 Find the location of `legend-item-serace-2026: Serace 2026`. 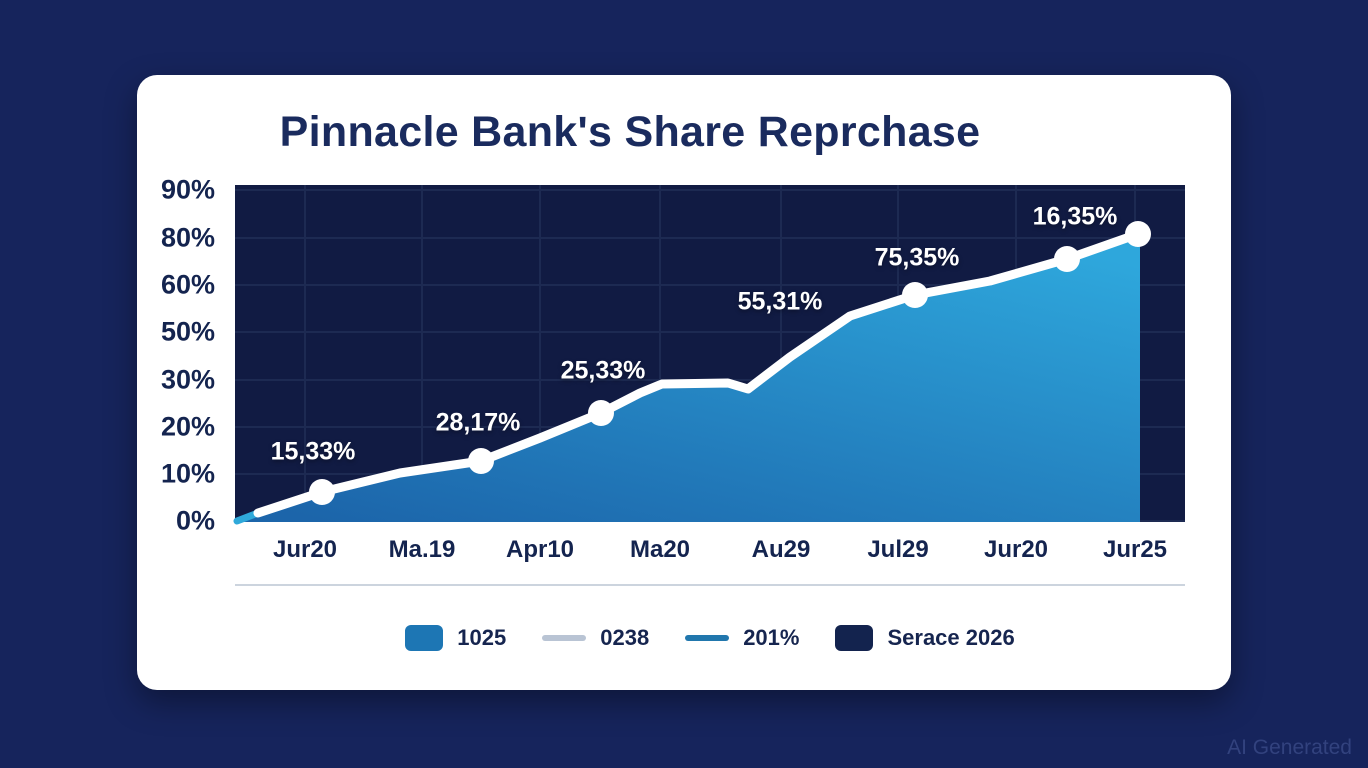

legend-item-serace-2026: Serace 2026 is located at coordinates (925, 638).